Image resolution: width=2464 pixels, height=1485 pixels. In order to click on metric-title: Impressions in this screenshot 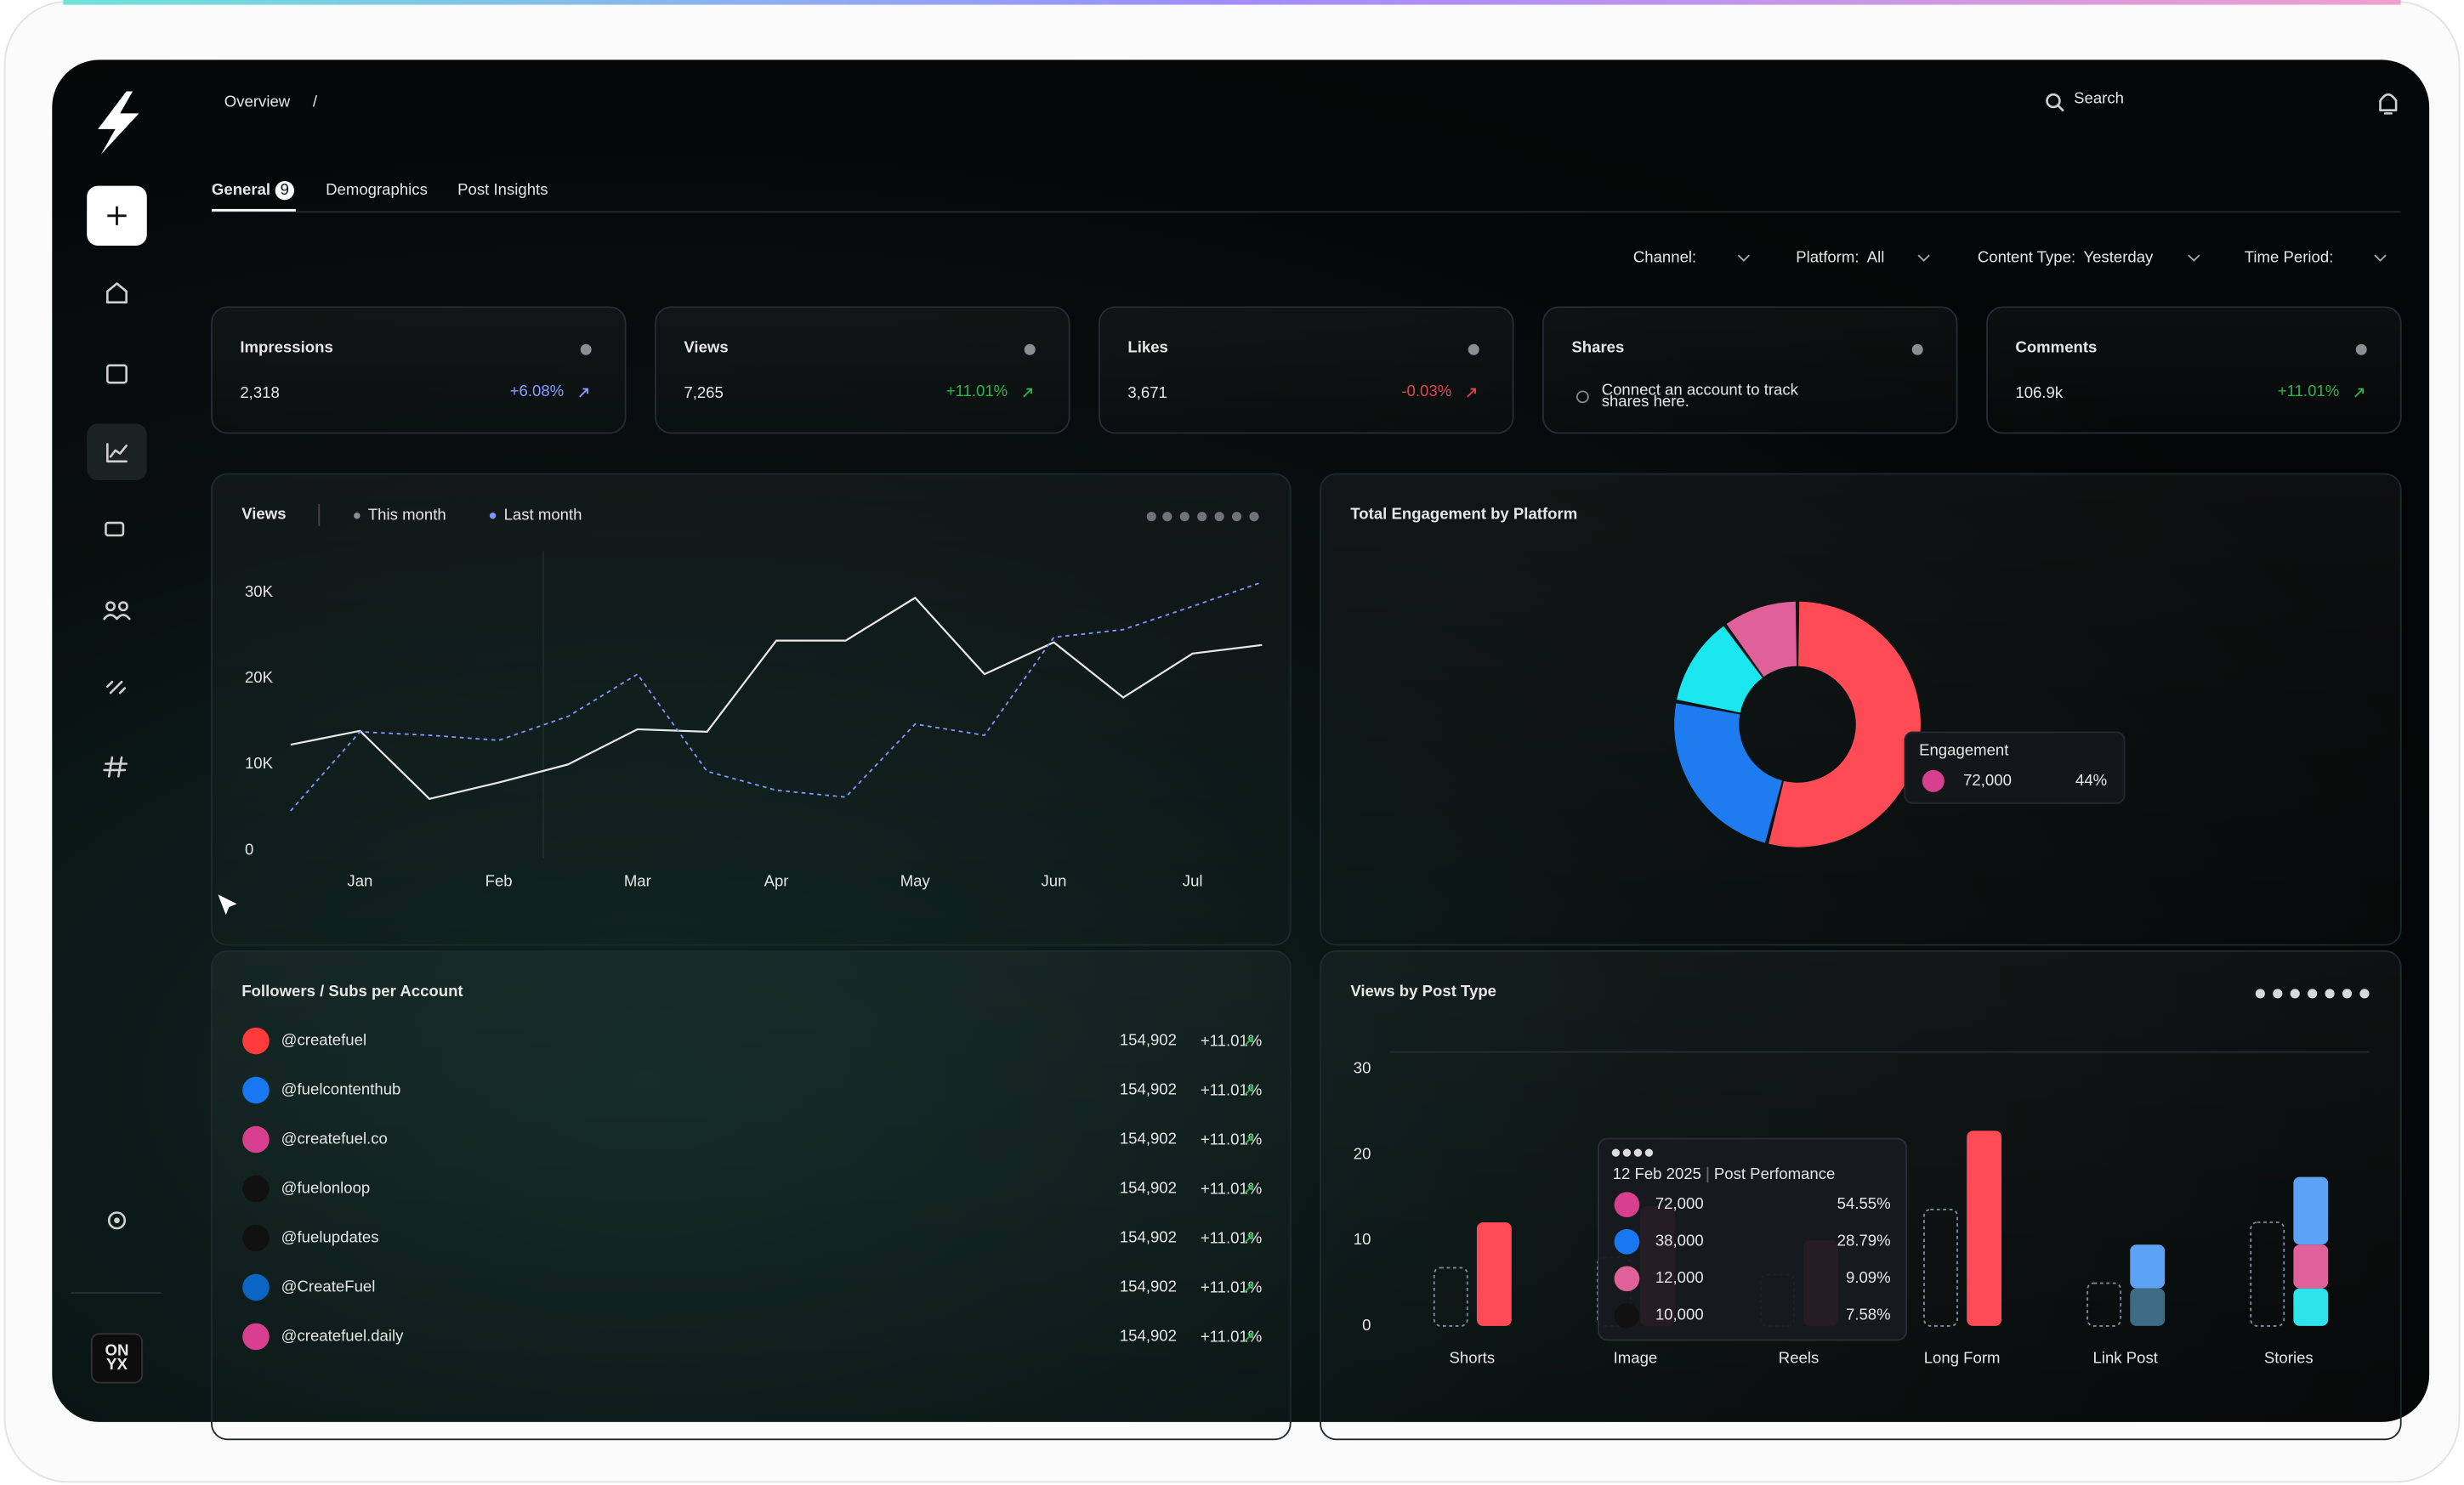, I will do `click(286, 346)`.